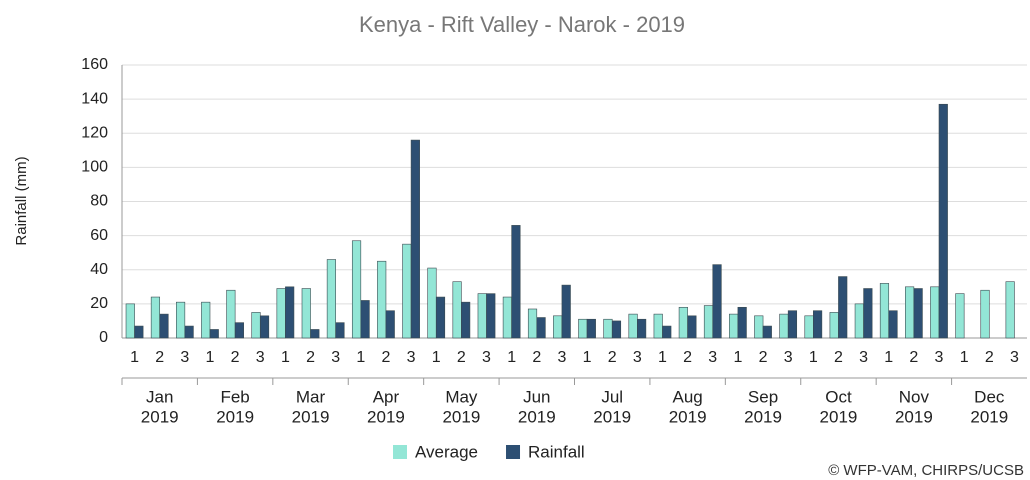 The height and width of the screenshot is (480, 1030). What do you see at coordinates (536, 396) in the screenshot?
I see `group-label: Jun` at bounding box center [536, 396].